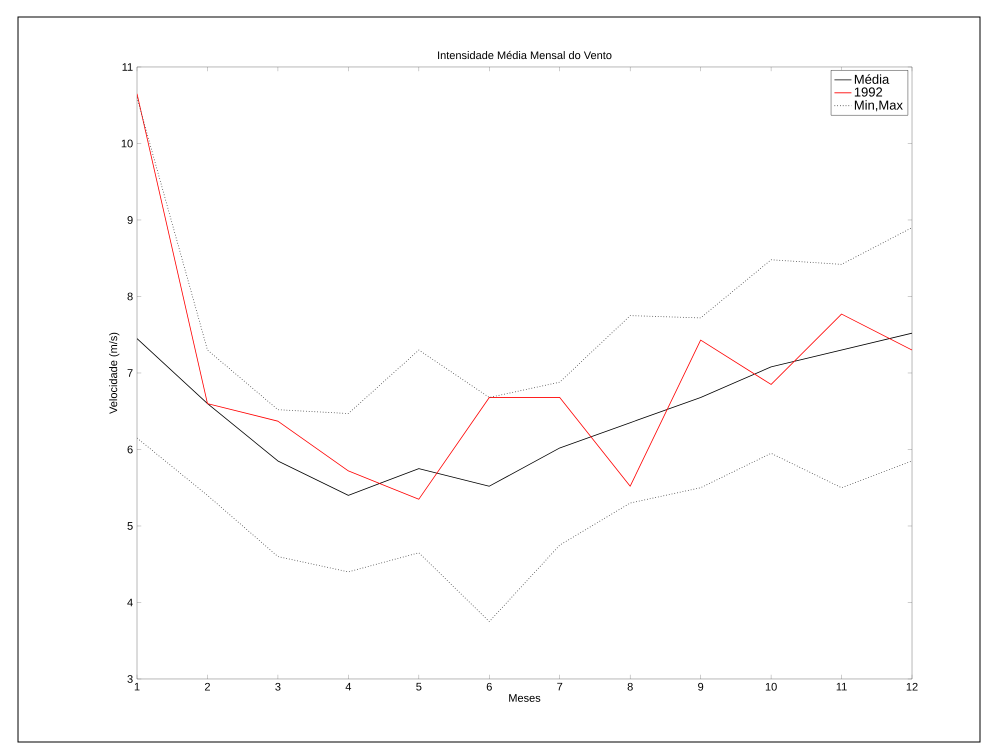 The height and width of the screenshot is (756, 998). Describe the element at coordinates (127, 144) in the screenshot. I see `y-tick-label: 10` at that location.